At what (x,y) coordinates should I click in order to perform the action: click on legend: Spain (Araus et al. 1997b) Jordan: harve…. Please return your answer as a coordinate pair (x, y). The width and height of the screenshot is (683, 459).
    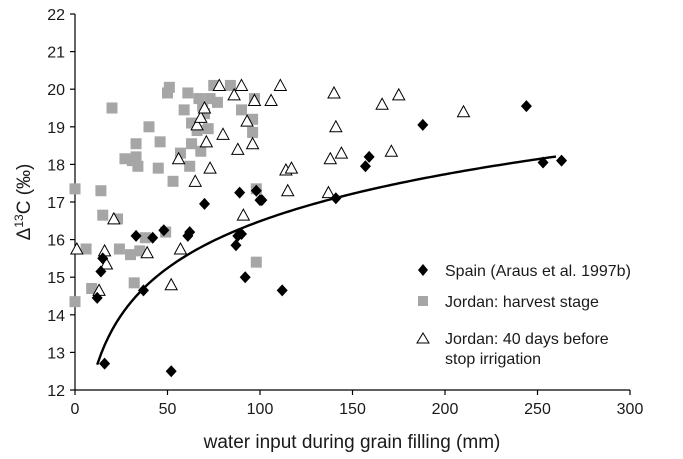
    Looking at the image, I should click on (523, 315).